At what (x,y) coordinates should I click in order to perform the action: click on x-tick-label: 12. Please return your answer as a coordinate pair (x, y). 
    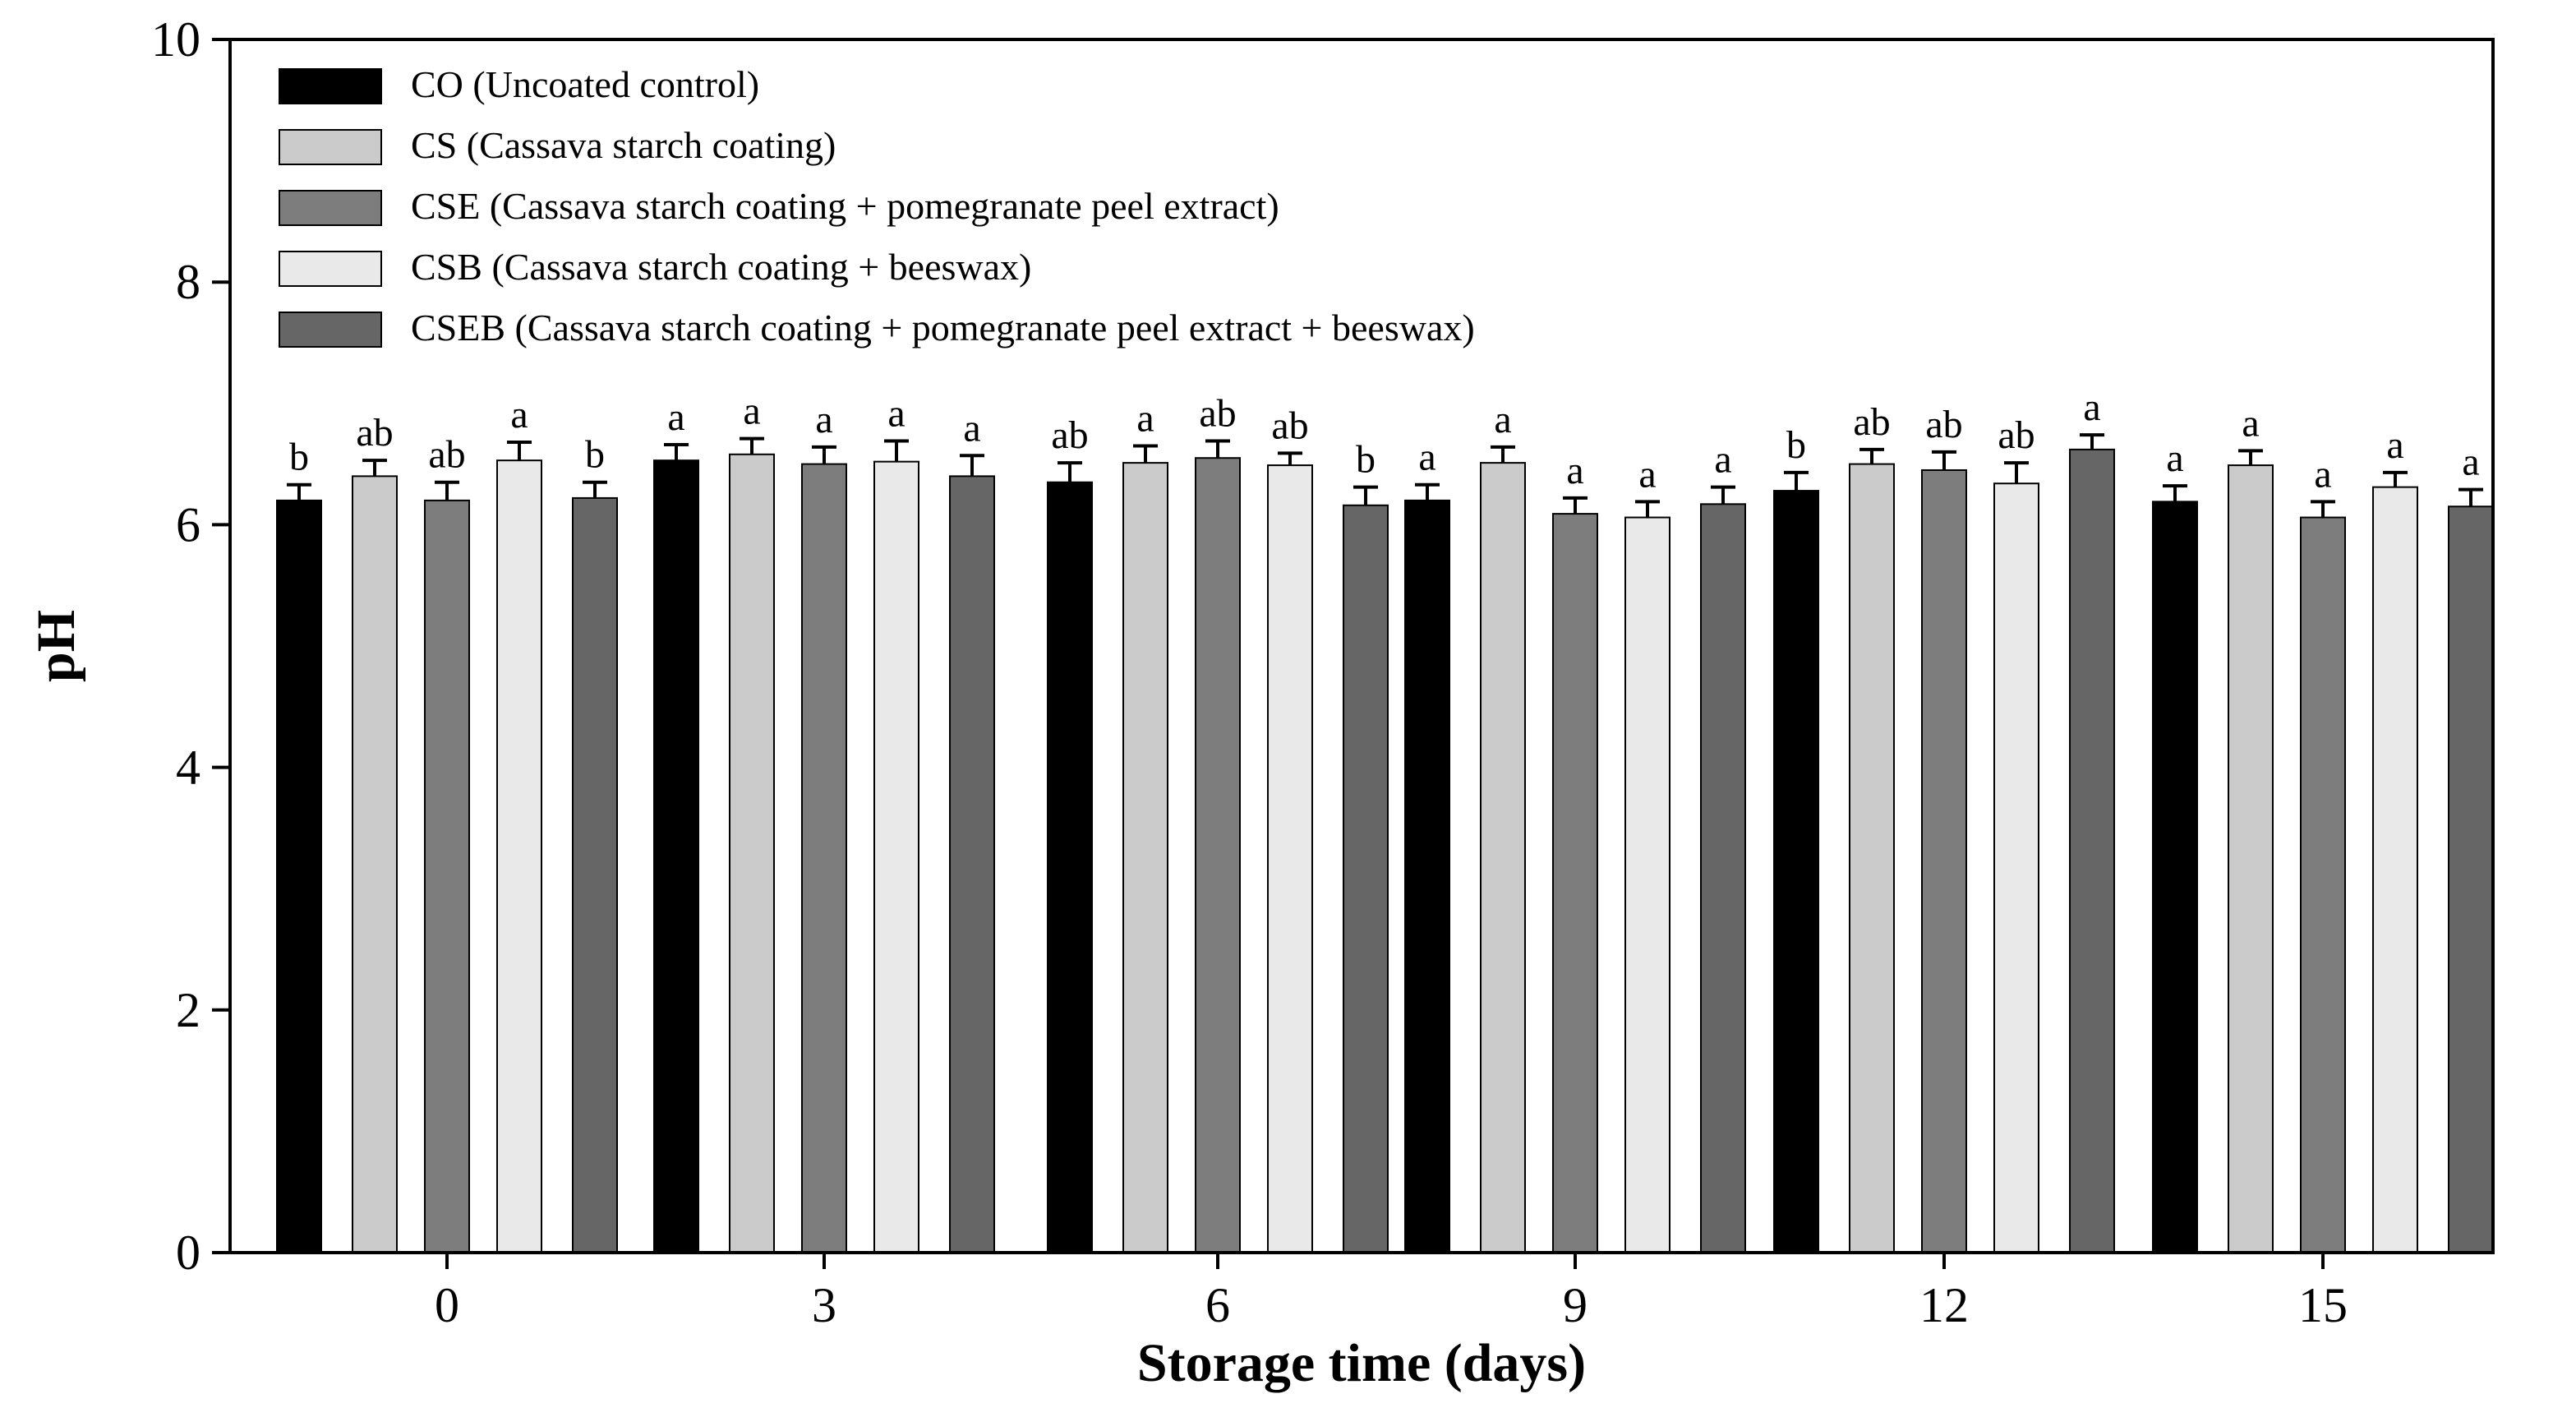
    Looking at the image, I should click on (1944, 1305).